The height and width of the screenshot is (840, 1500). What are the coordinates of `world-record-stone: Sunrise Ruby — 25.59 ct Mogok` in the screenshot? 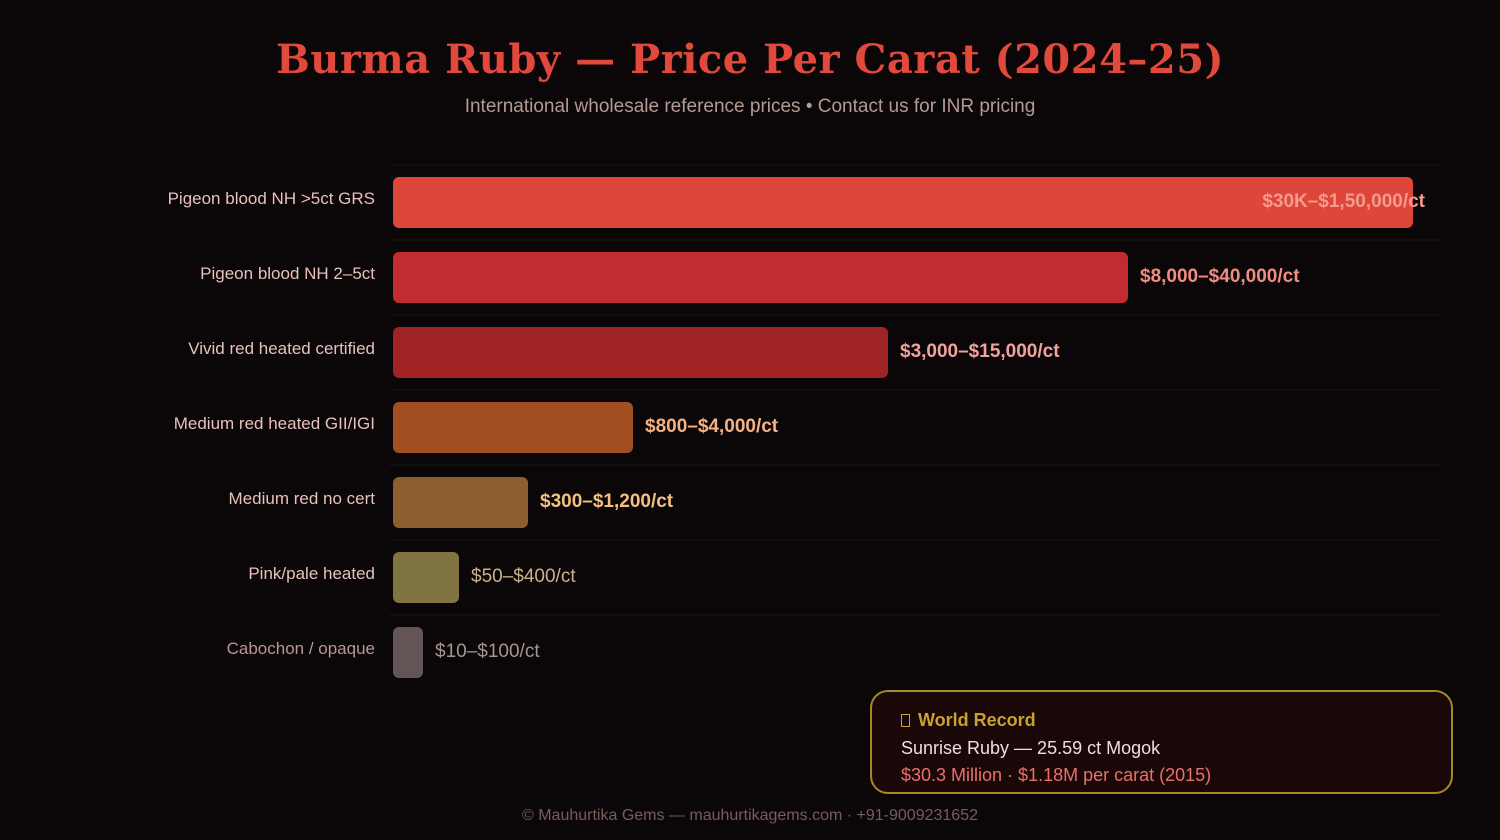 It's located at (1031, 748).